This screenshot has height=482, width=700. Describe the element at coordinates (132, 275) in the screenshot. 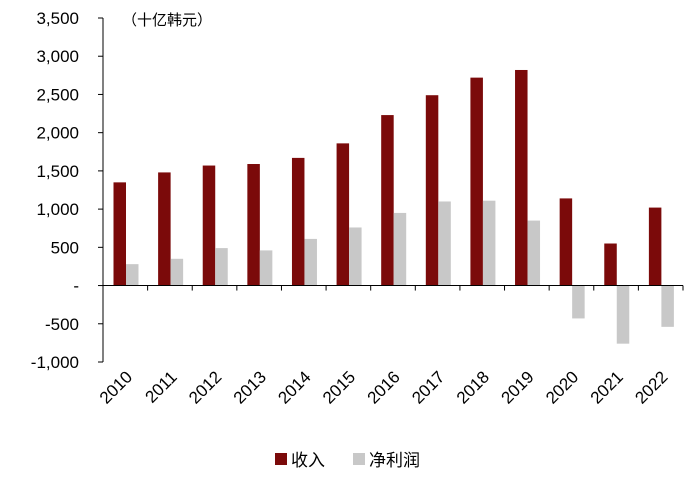

I see `net-profit-bar-2010` at that location.